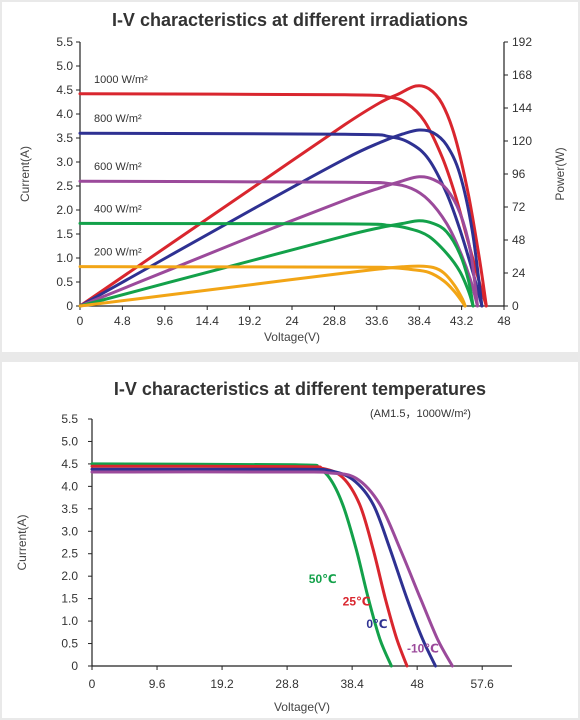 The image size is (580, 720). What do you see at coordinates (420, 414) in the screenshot?
I see `chart-subtitle: (AM1.5，1000W/m²)` at bounding box center [420, 414].